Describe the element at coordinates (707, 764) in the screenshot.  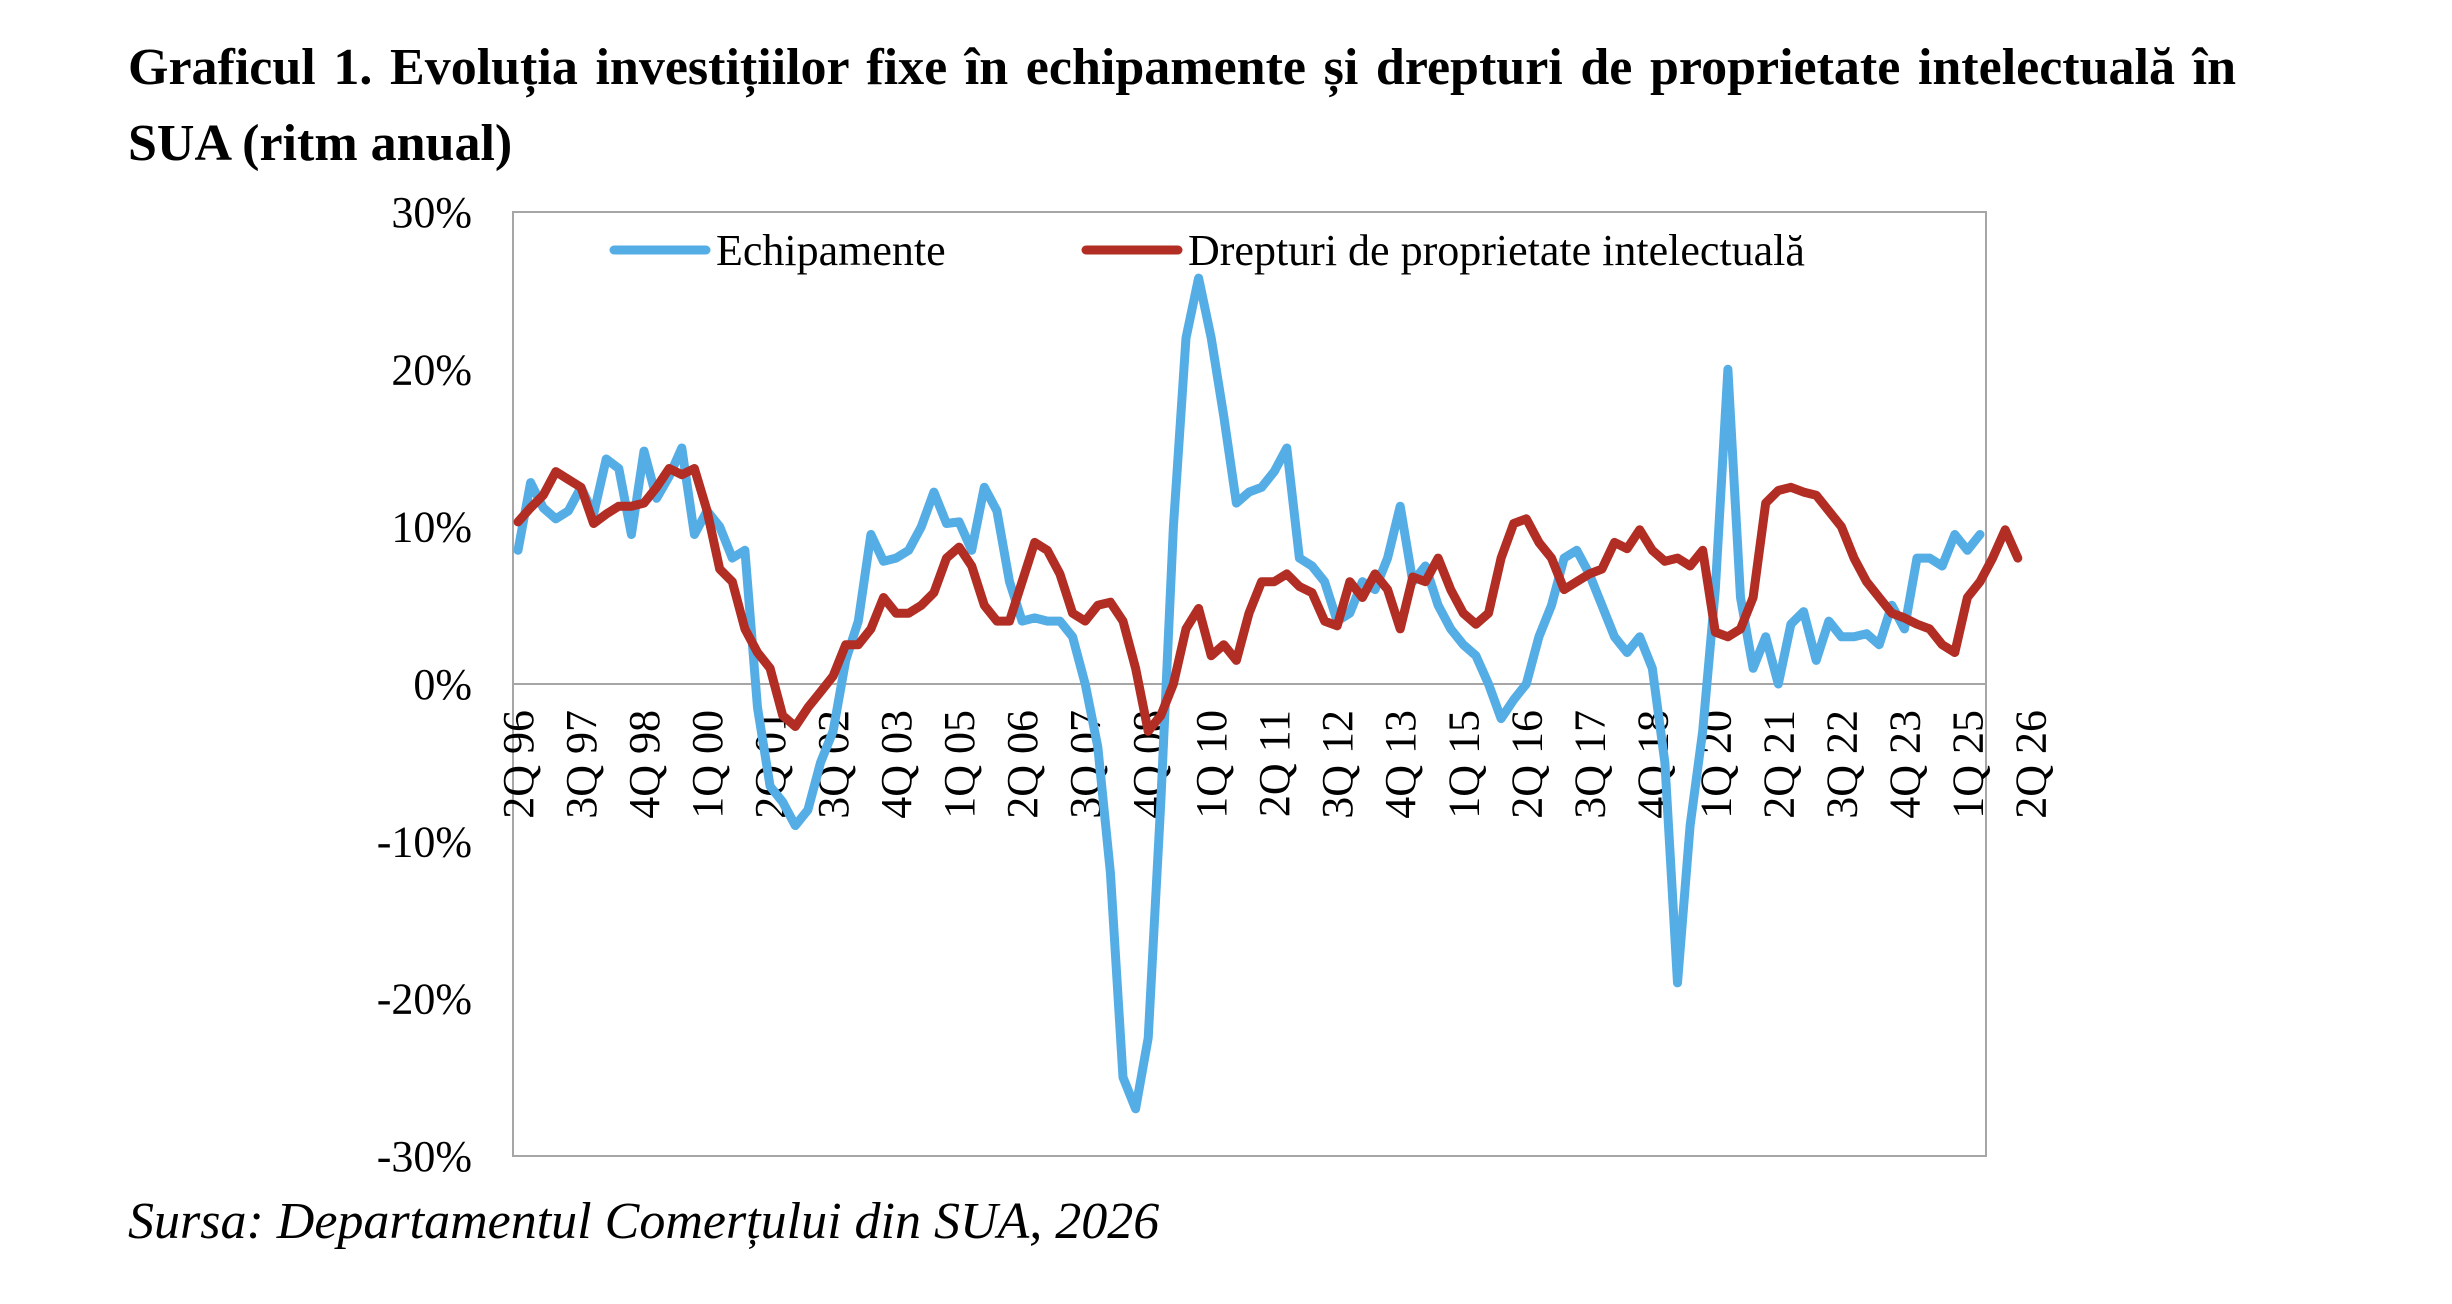
I see `x-tick-label: 1Q 00` at that location.